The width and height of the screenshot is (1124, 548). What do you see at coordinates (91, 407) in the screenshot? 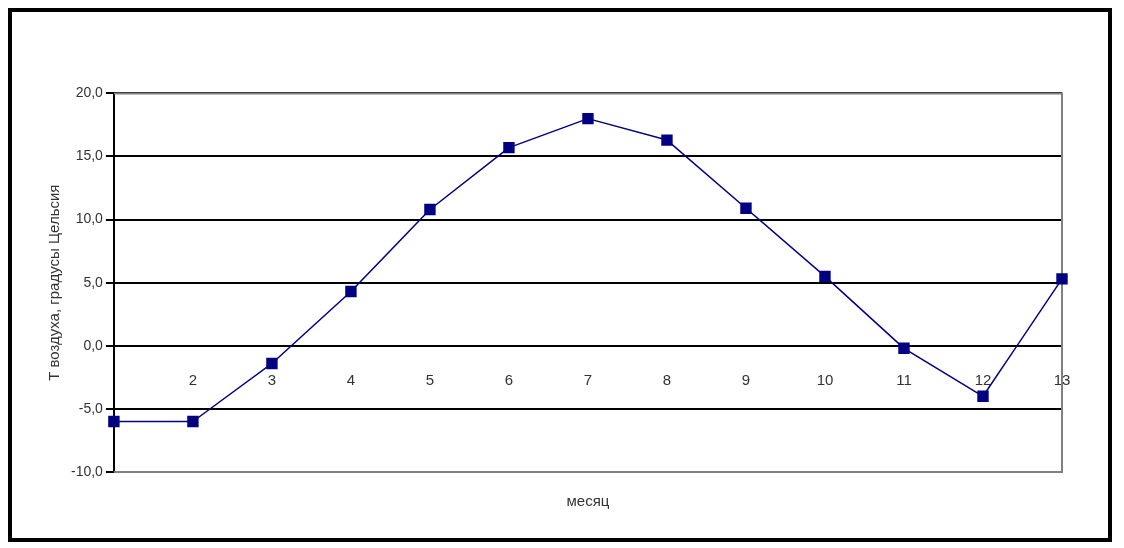
I see `y-tick-label: -5,0` at bounding box center [91, 407].